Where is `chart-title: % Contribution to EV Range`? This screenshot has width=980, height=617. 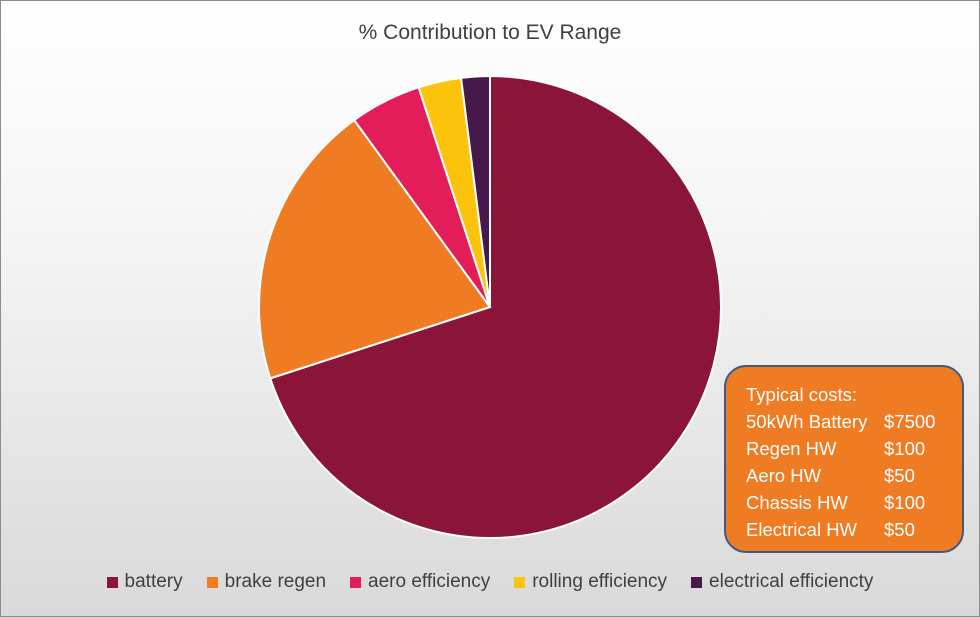 chart-title: % Contribution to EV Range is located at coordinates (490, 32).